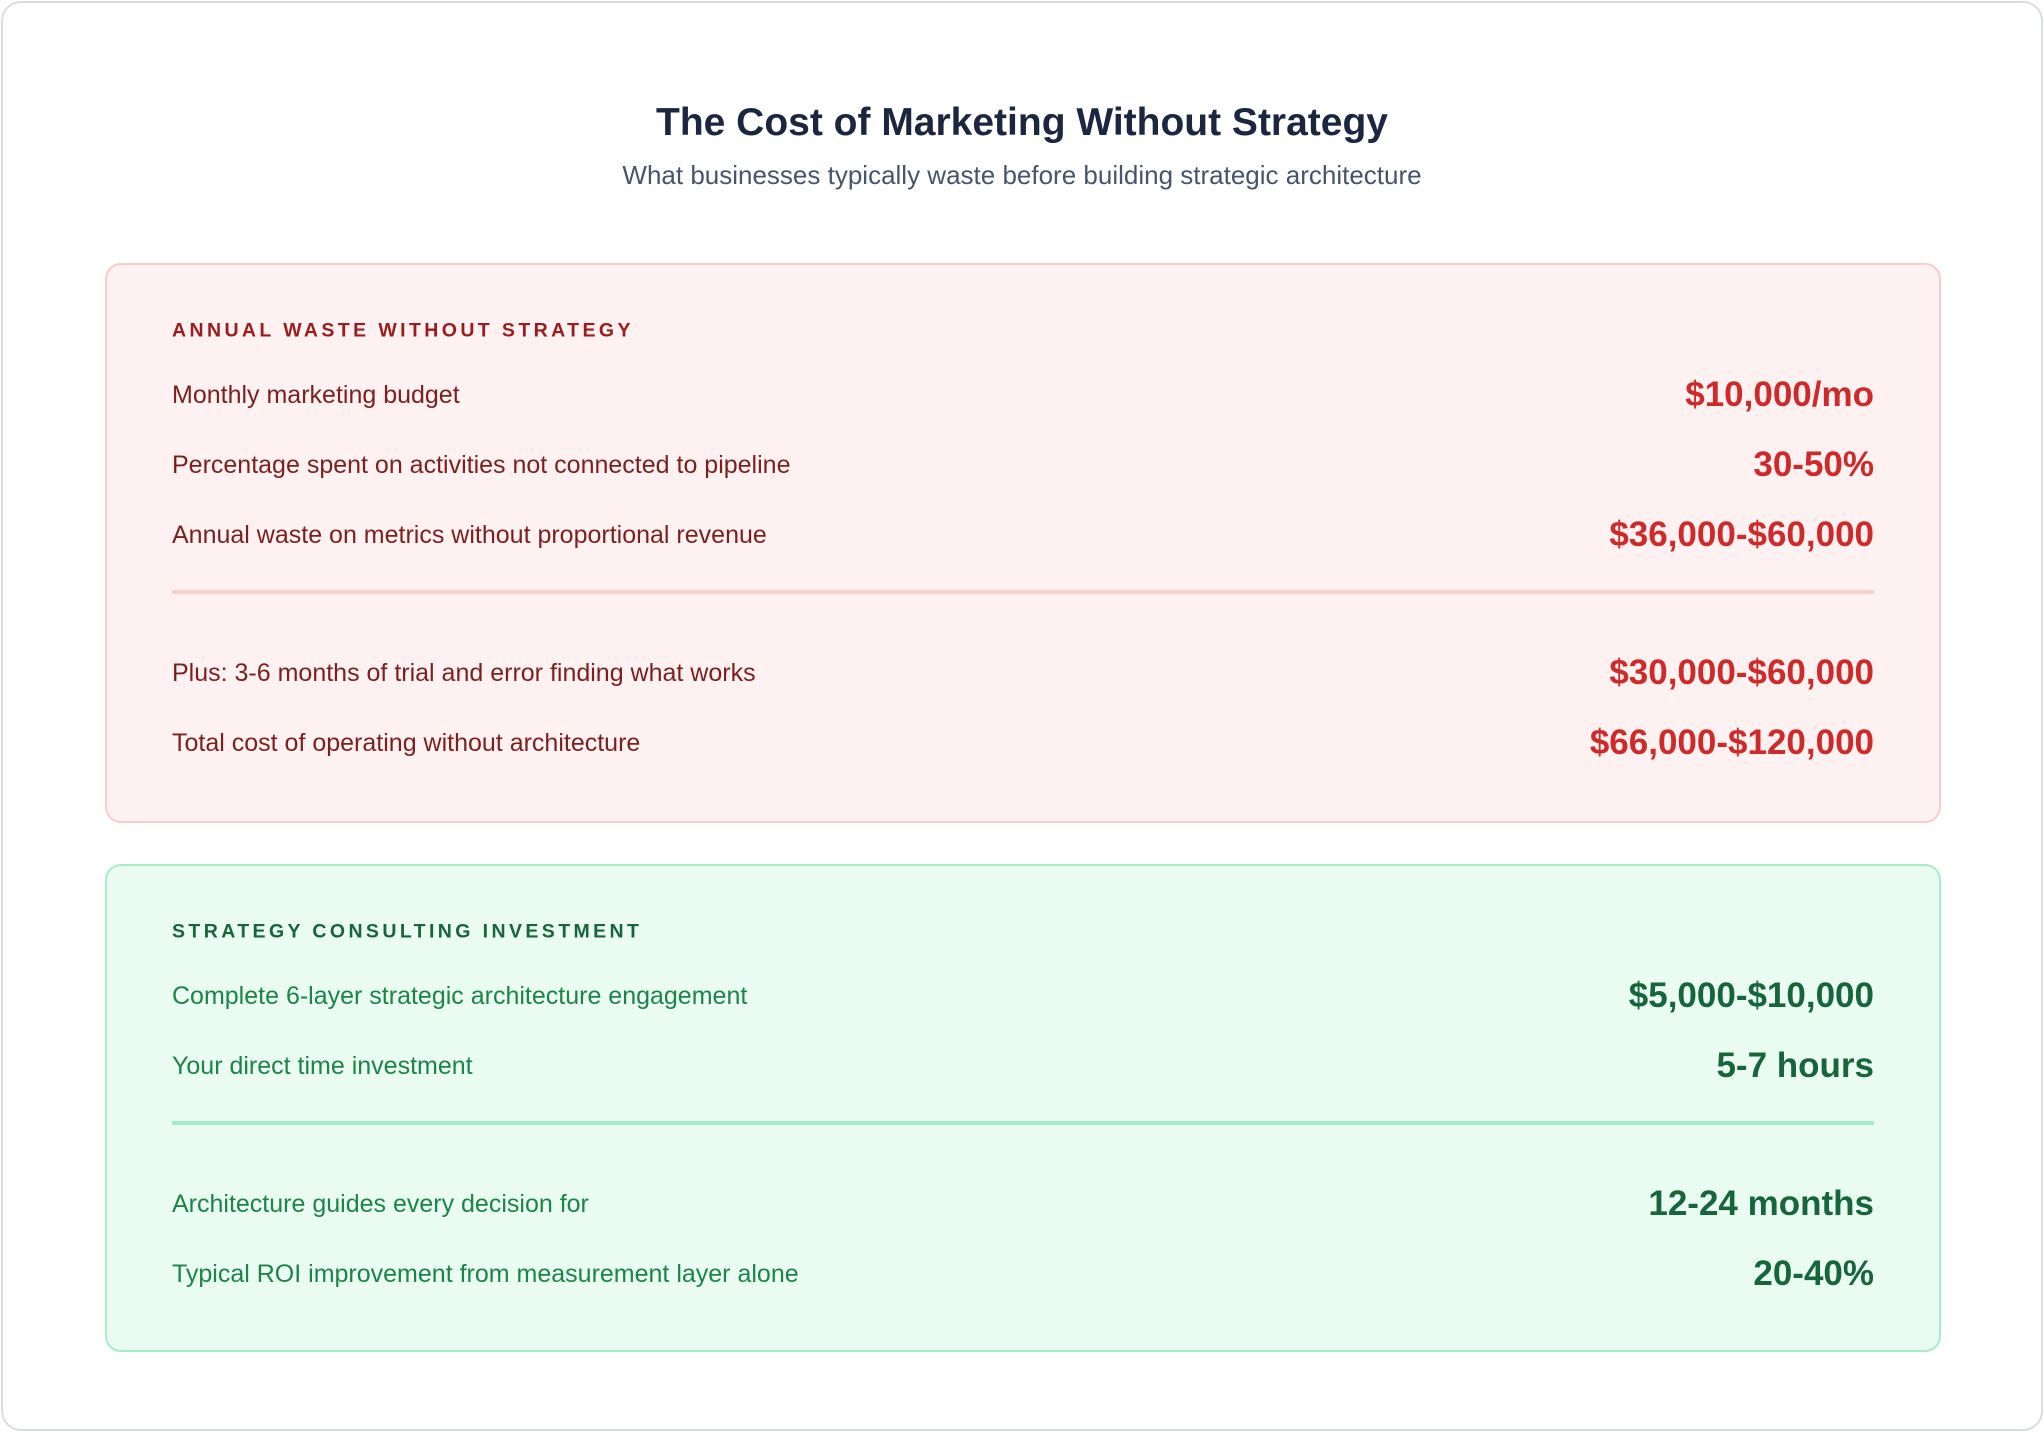 This screenshot has height=1432, width=2044. What do you see at coordinates (1741, 672) in the screenshot?
I see `row-value: $30,000-$60,000` at bounding box center [1741, 672].